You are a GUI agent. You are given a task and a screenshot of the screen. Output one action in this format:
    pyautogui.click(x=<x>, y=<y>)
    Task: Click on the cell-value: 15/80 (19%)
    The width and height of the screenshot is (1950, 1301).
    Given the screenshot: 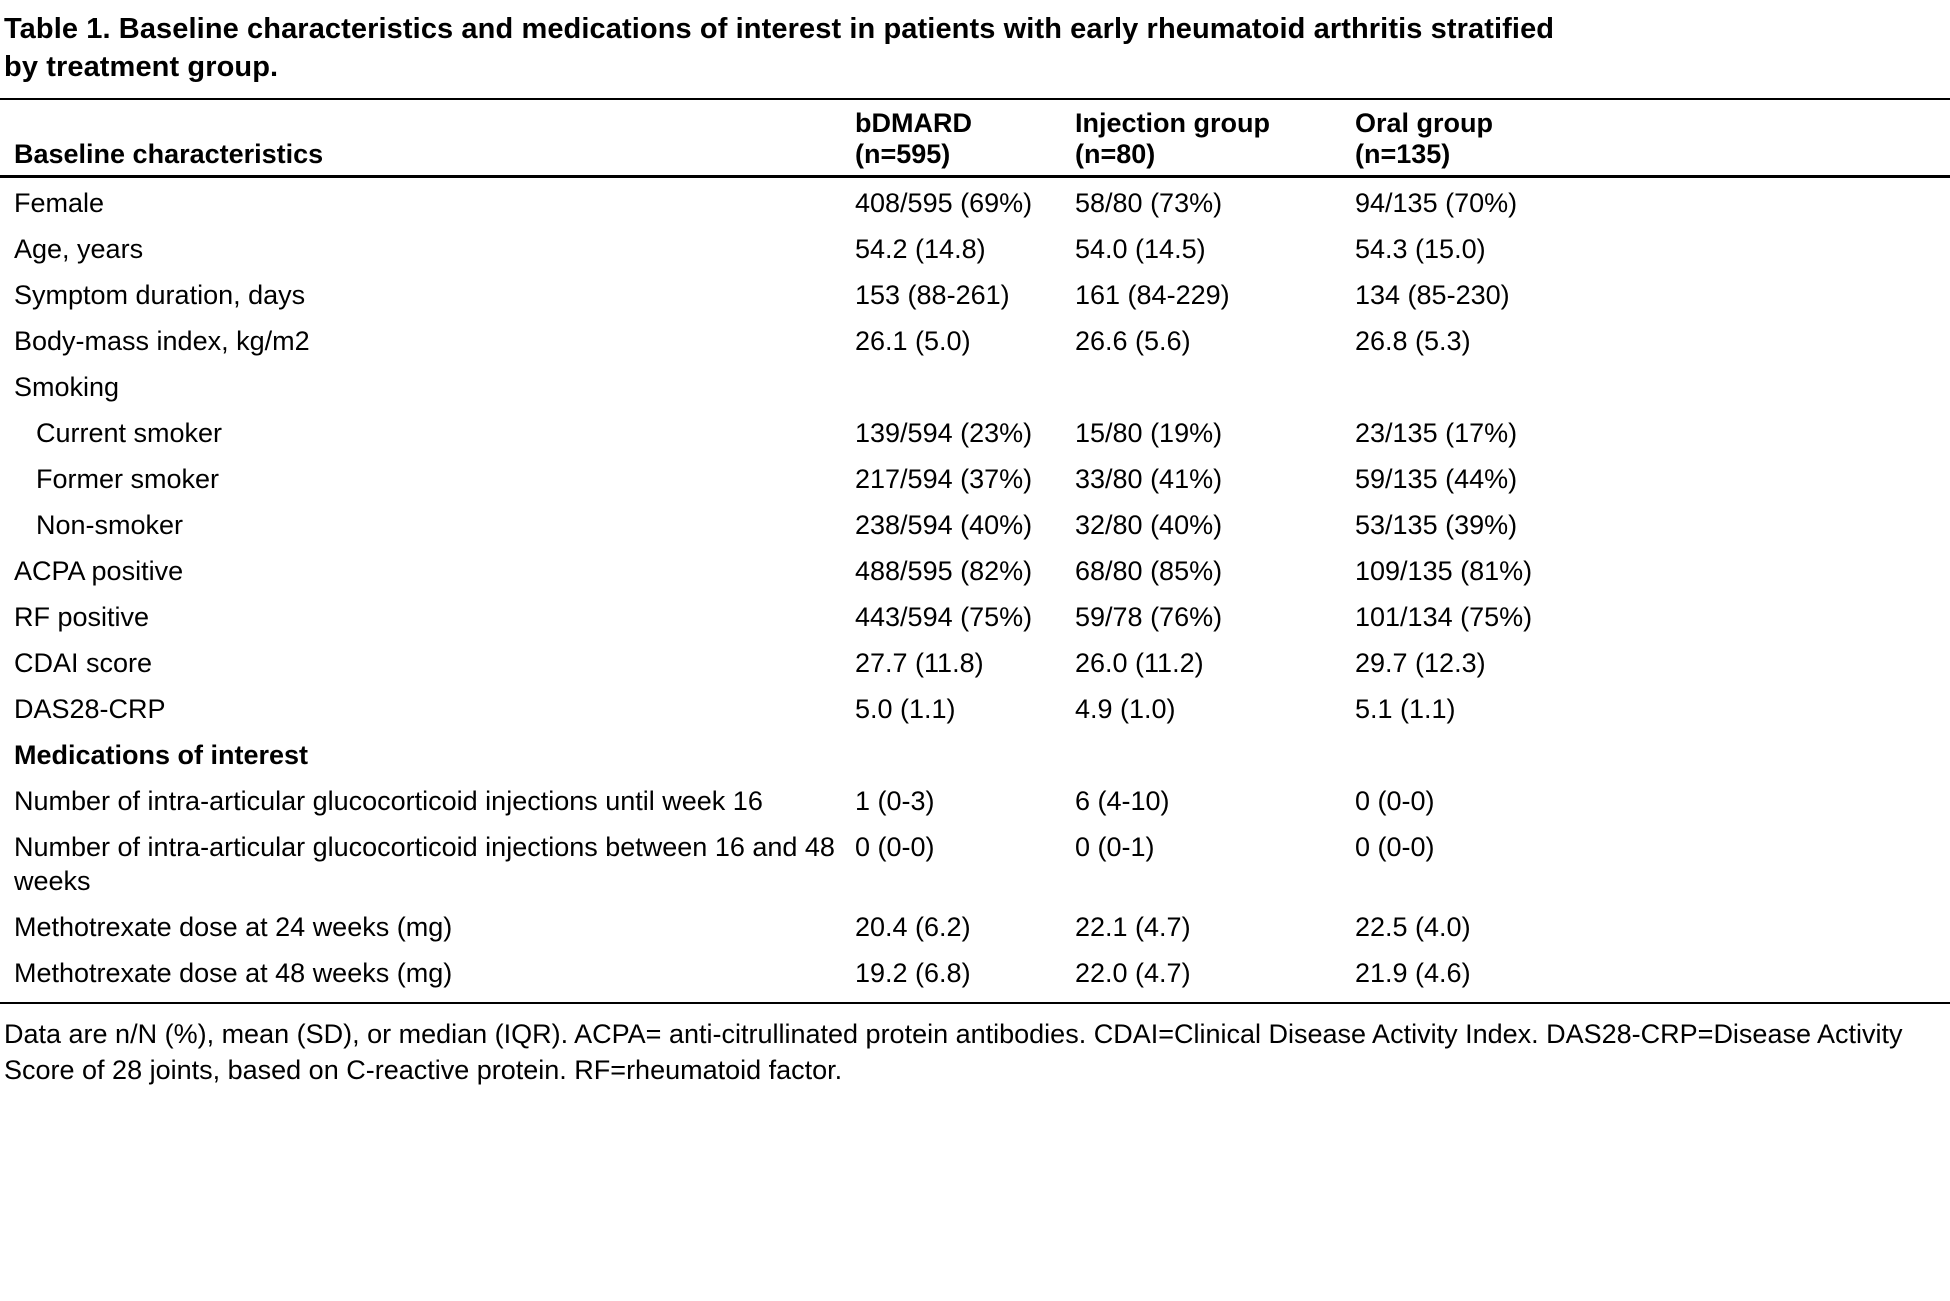 What is the action you would take?
    pyautogui.click(x=1149, y=433)
    